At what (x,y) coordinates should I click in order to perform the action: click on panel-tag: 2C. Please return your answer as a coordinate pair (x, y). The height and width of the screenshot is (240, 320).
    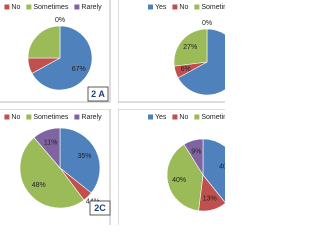
    Looking at the image, I should click on (100, 208).